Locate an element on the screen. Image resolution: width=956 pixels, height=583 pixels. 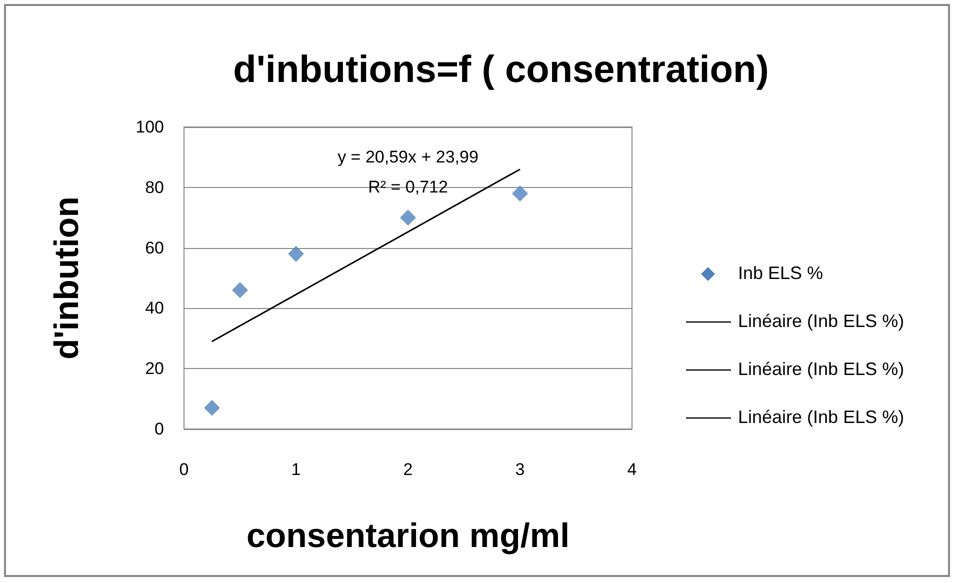
y-tick-label: 80 is located at coordinates (154, 187).